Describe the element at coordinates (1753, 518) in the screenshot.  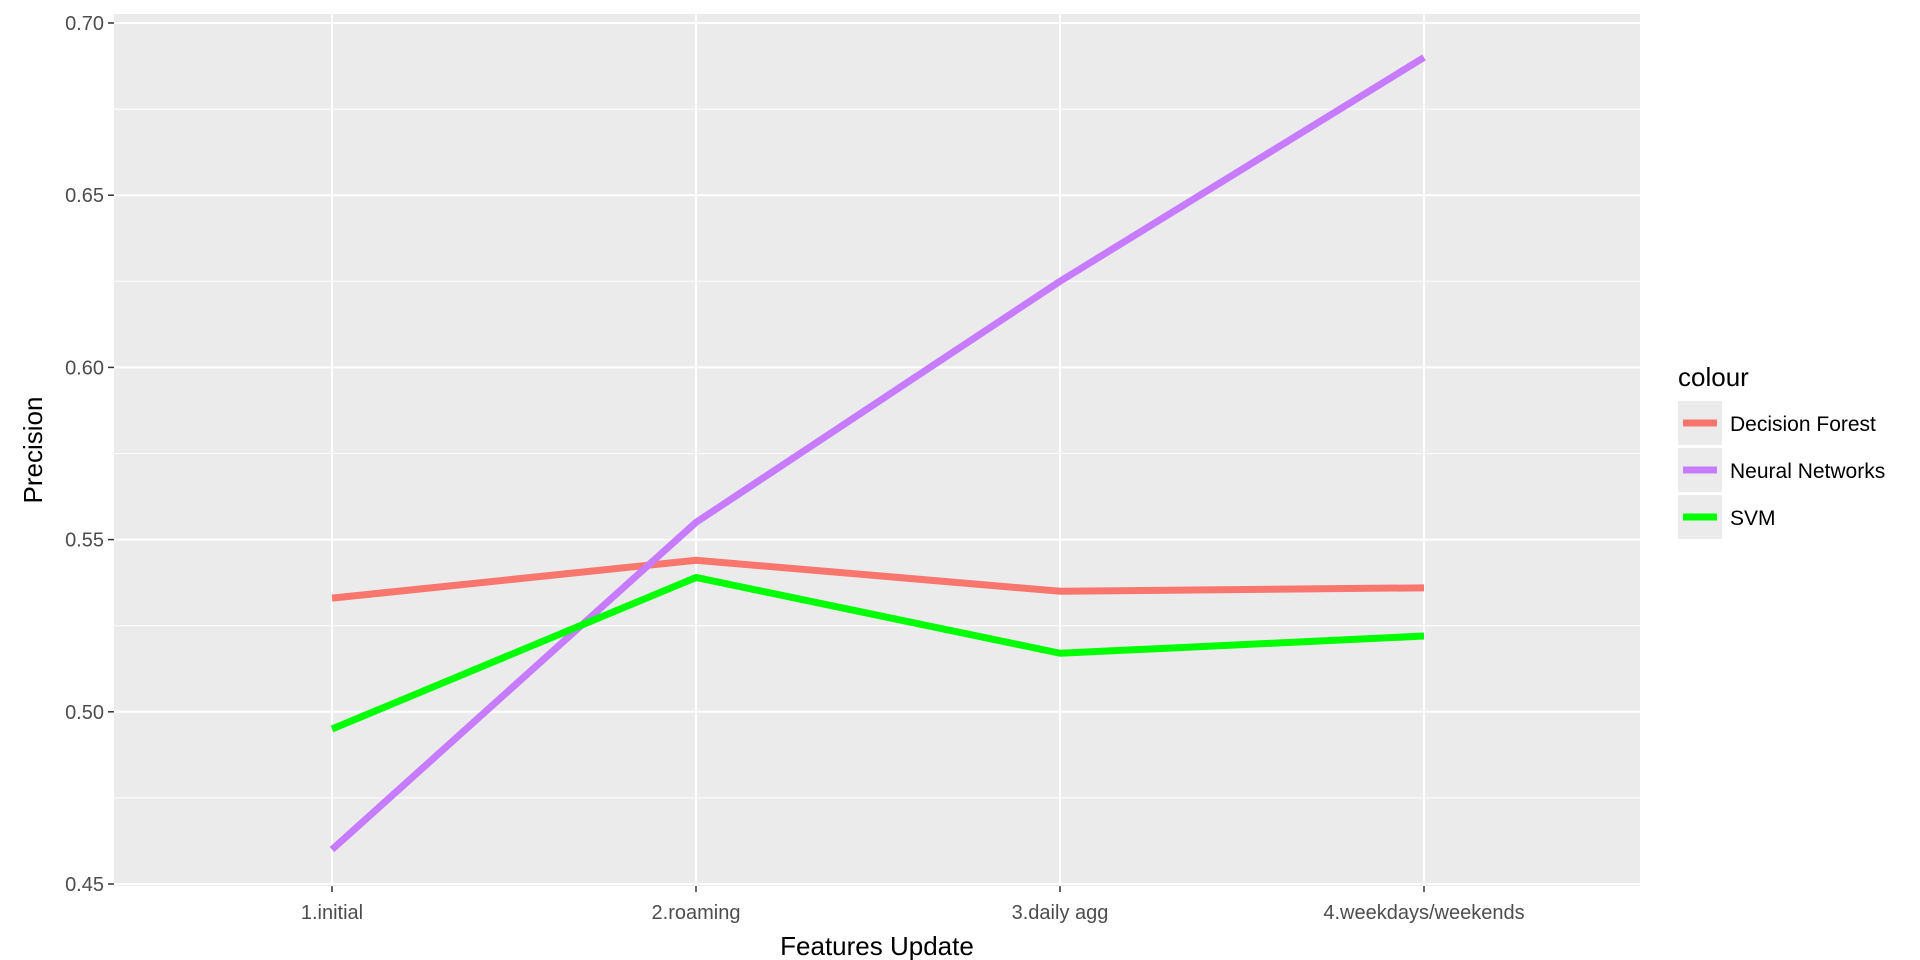
I see `legend-item-label: SVM` at that location.